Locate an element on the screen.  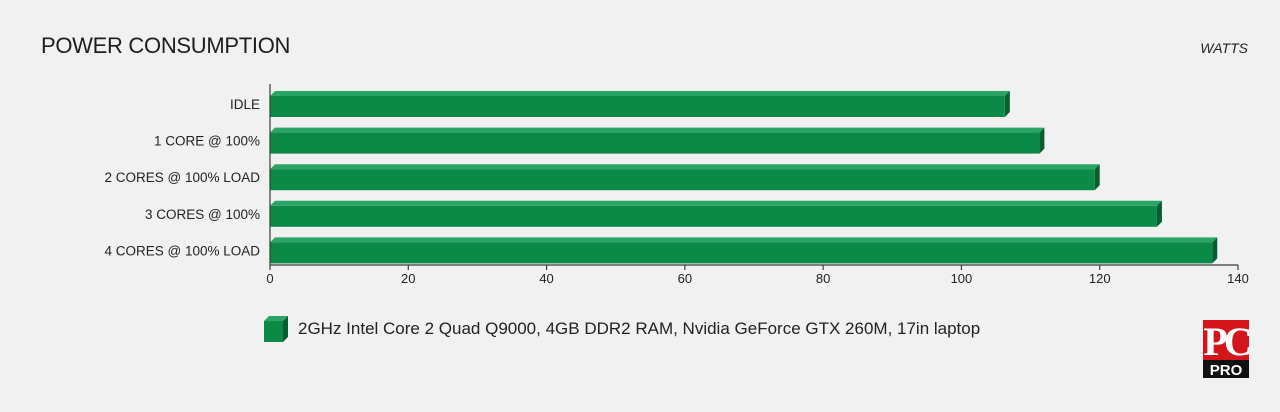
svg-text: PC is located at coordinates (1226, 342).